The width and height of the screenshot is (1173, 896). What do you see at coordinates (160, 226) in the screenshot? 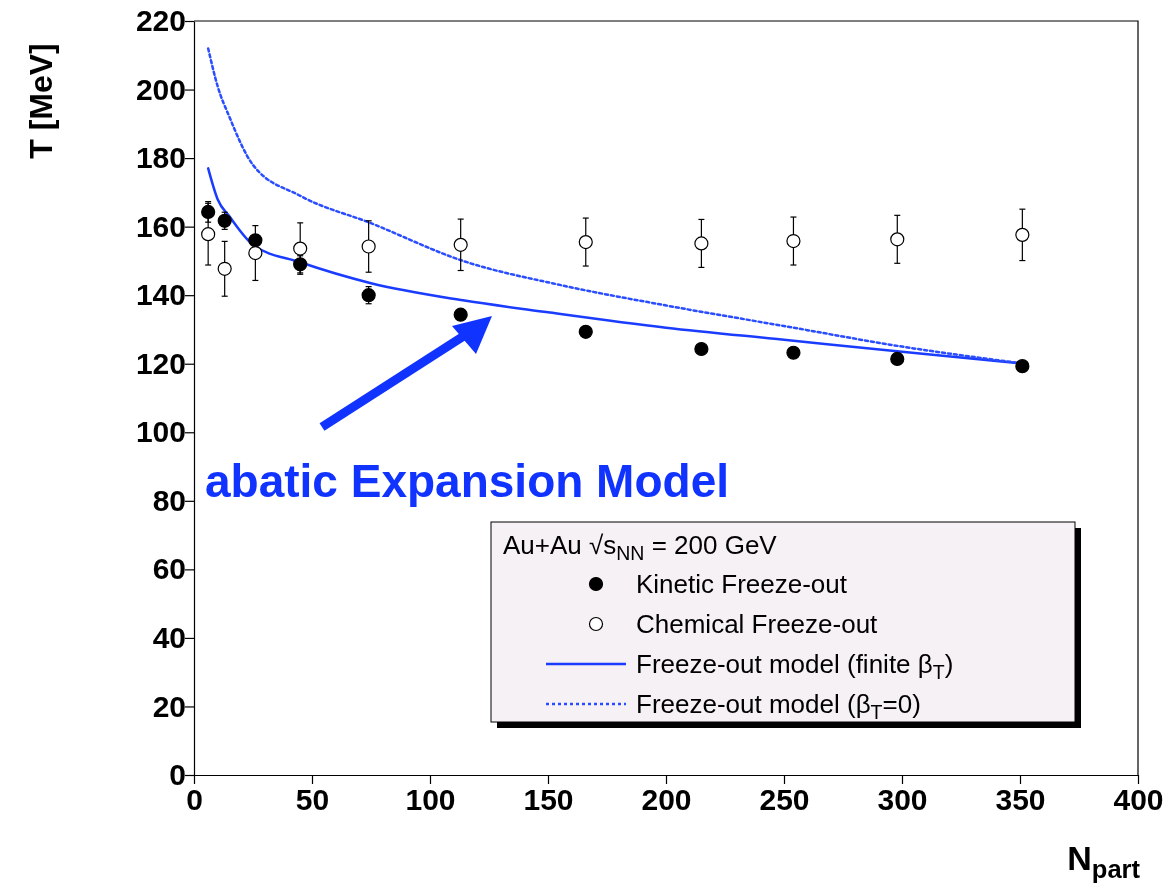
I see `y-tick-label: 160` at bounding box center [160, 226].